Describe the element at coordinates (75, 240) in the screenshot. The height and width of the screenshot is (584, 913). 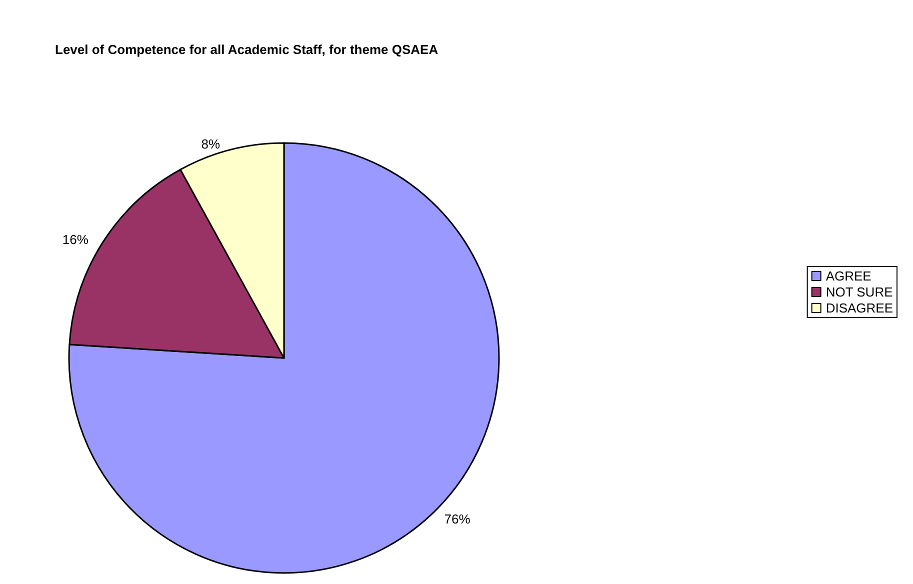
I see `data-label: 16%` at that location.